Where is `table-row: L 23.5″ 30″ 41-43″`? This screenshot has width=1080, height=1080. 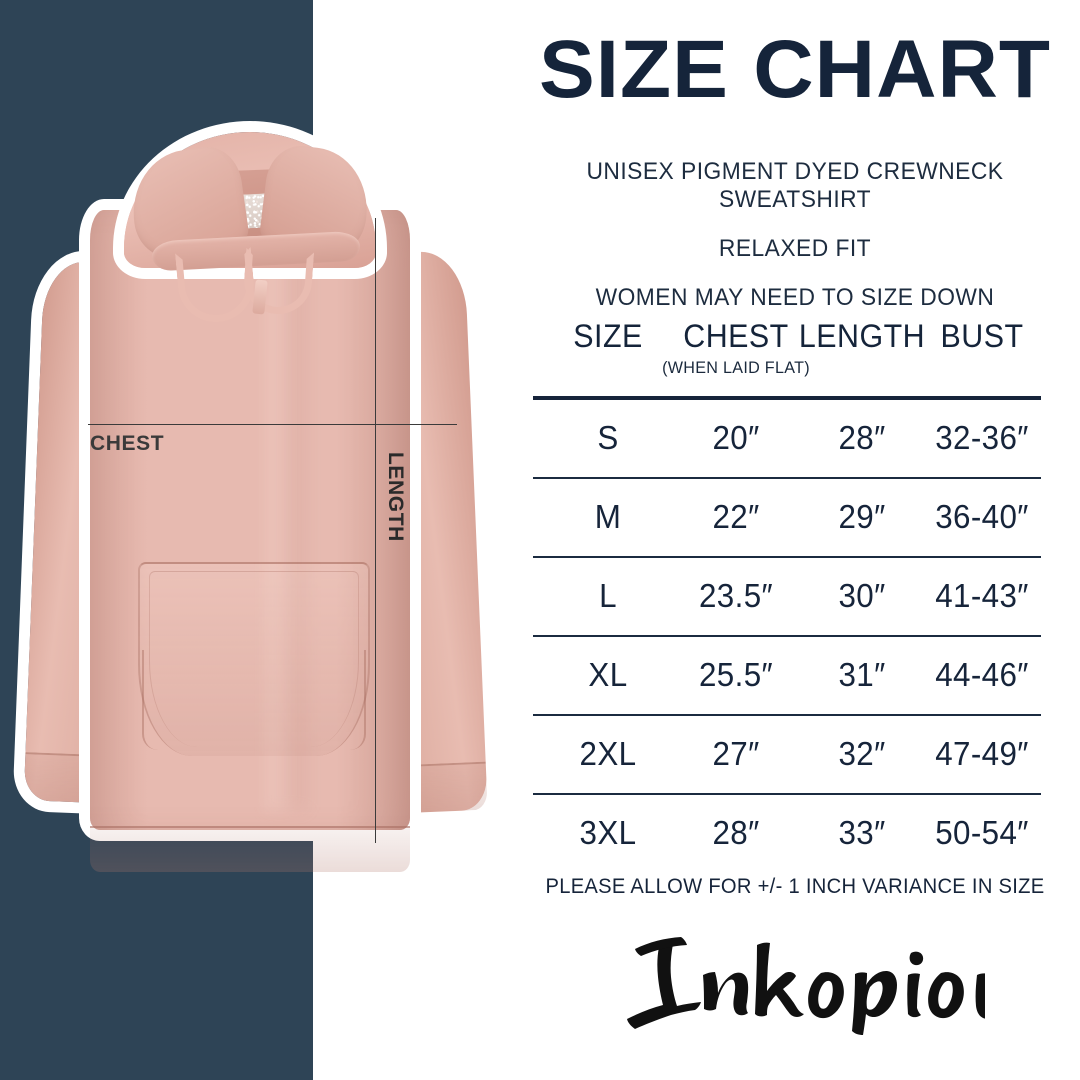 table-row: L 23.5″ 30″ 41-43″ is located at coordinates (787, 596).